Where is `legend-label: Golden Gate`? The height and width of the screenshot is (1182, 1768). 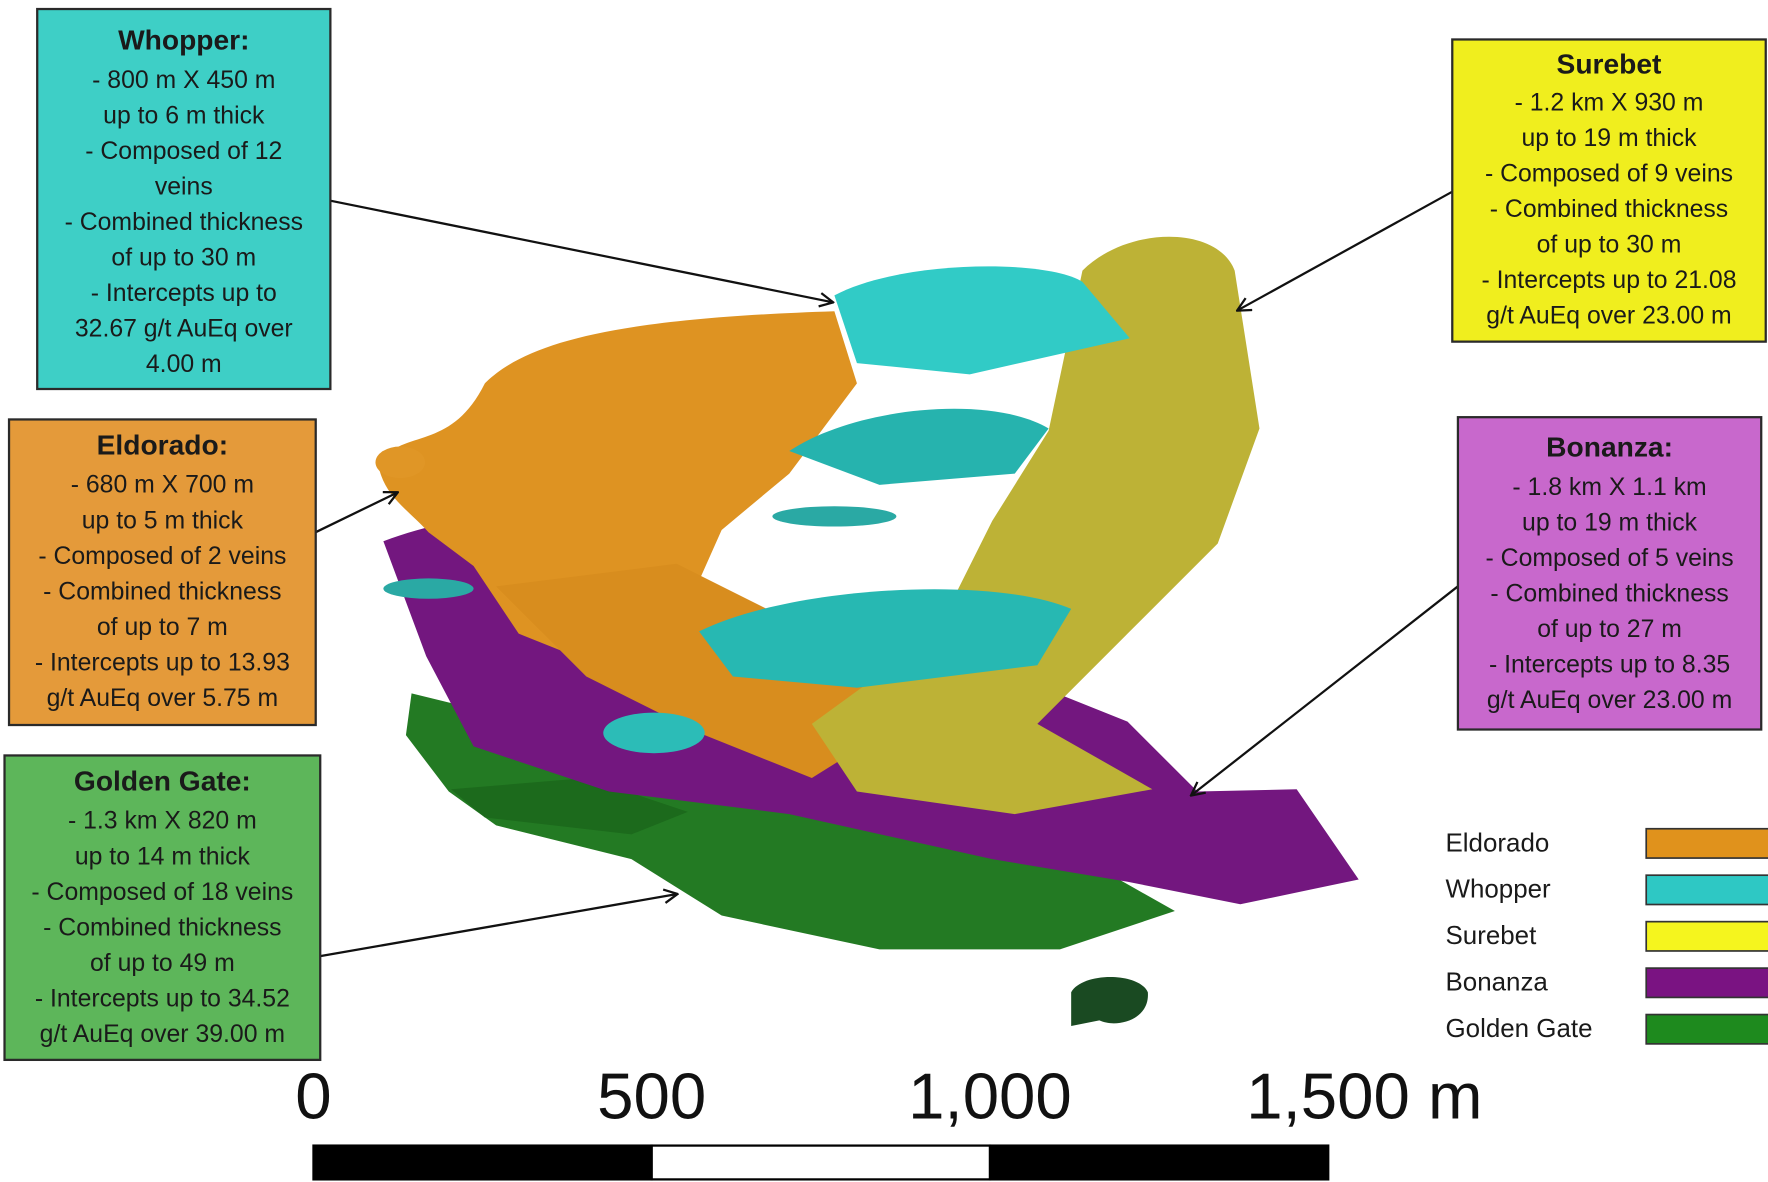
legend-label: Golden Gate is located at coordinates (1519, 1029).